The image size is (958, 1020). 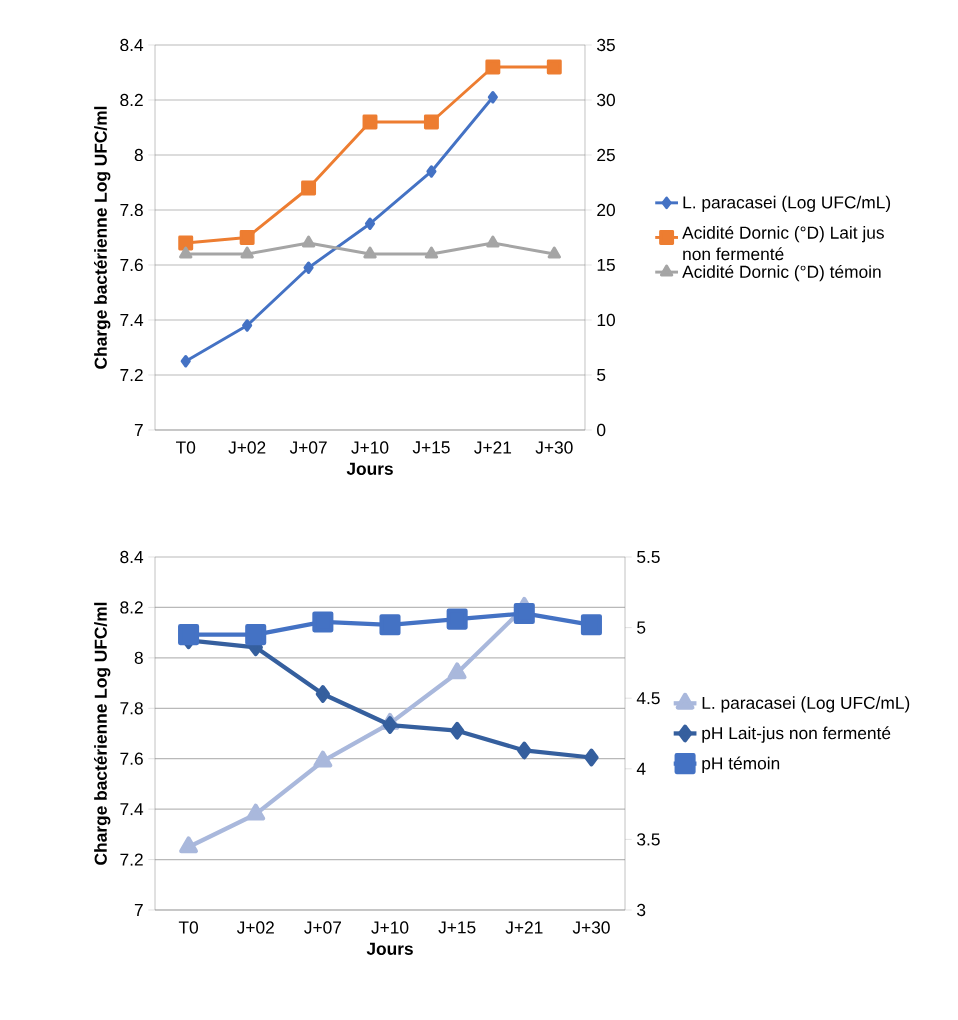 I want to click on y2-tick-label: 3, so click(x=641, y=910).